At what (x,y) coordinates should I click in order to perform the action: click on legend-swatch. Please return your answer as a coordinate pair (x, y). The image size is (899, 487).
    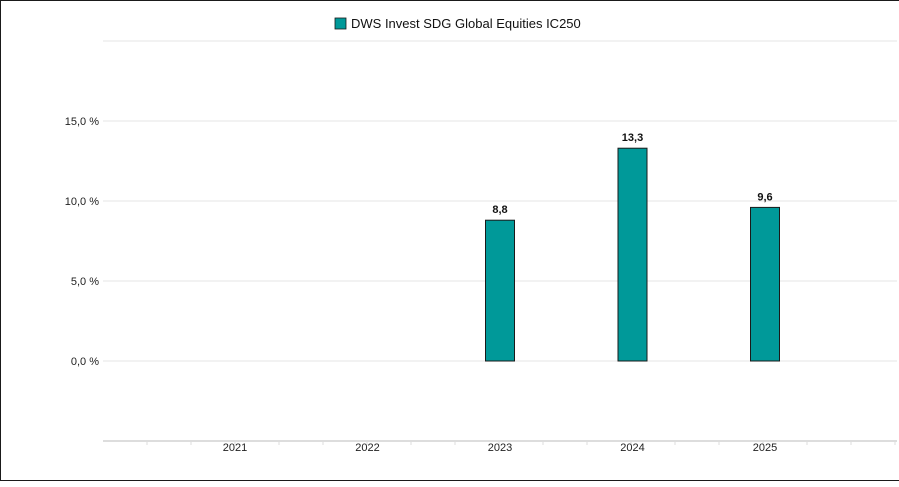
    Looking at the image, I should click on (340, 23).